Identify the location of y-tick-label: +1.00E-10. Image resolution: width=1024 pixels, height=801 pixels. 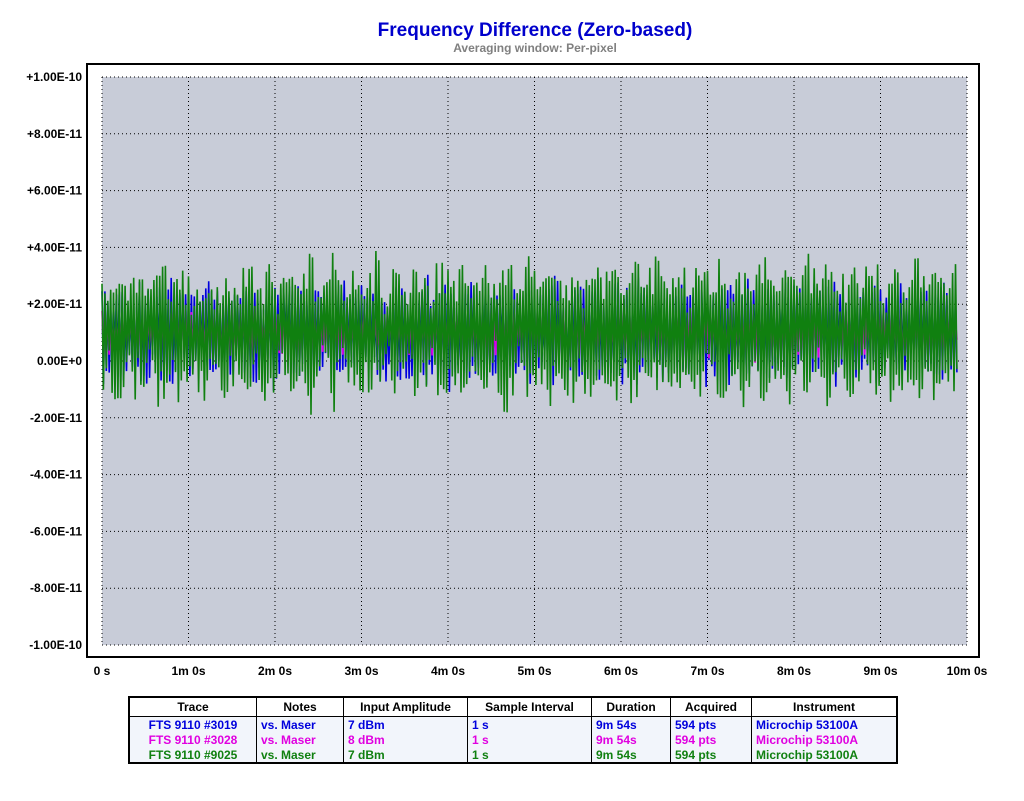
(54, 77).